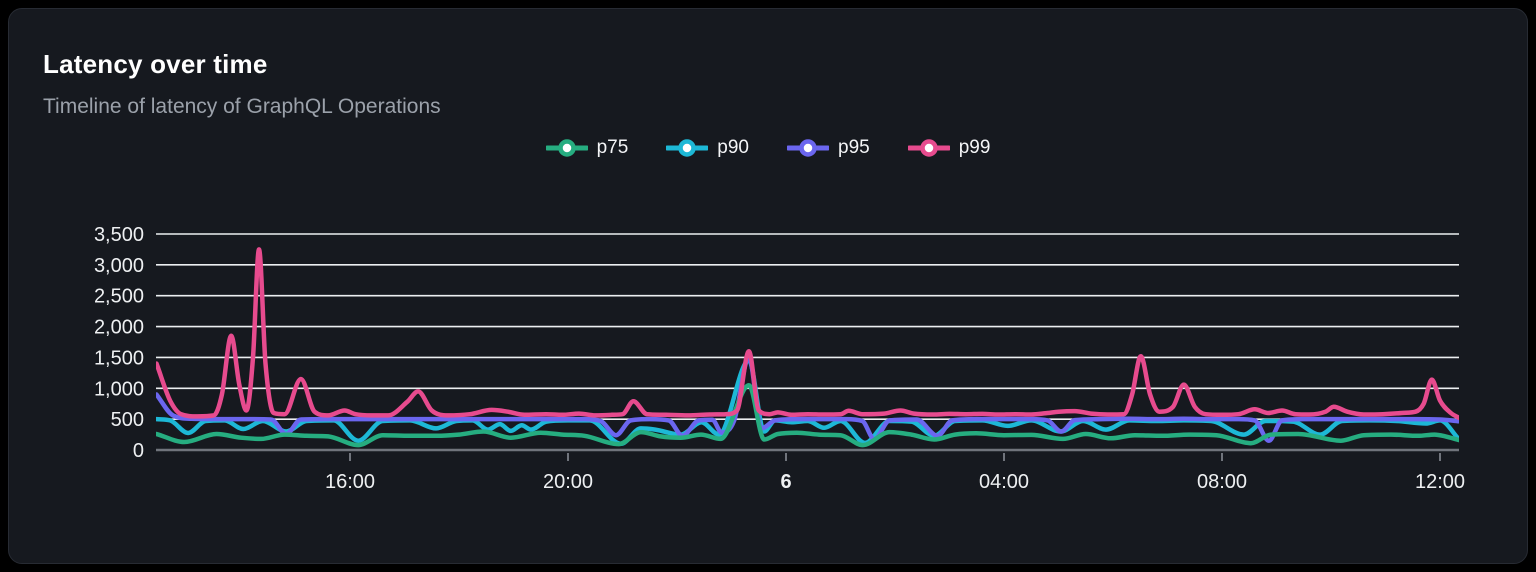 The width and height of the screenshot is (1536, 572). Describe the element at coordinates (807, 415) in the screenshot. I see `series-line-p75` at that location.